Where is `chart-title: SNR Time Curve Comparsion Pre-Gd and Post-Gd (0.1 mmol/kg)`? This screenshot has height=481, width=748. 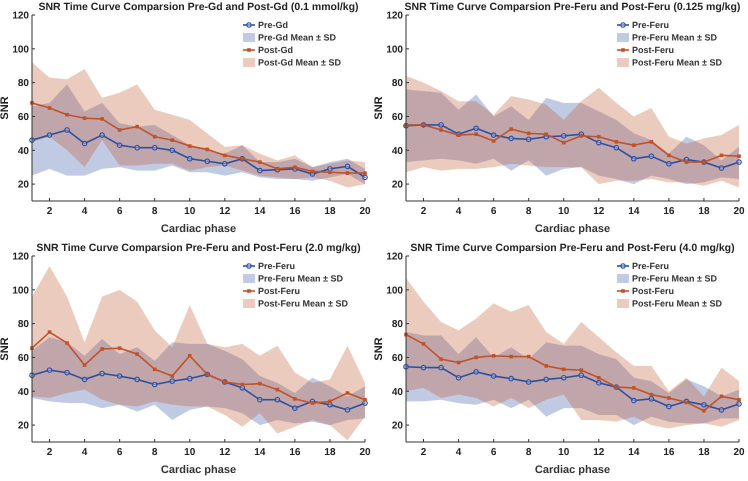 chart-title: SNR Time Curve Comparsion Pre-Gd and Post-Gd (0.1 mmol/kg) is located at coordinates (198, 7).